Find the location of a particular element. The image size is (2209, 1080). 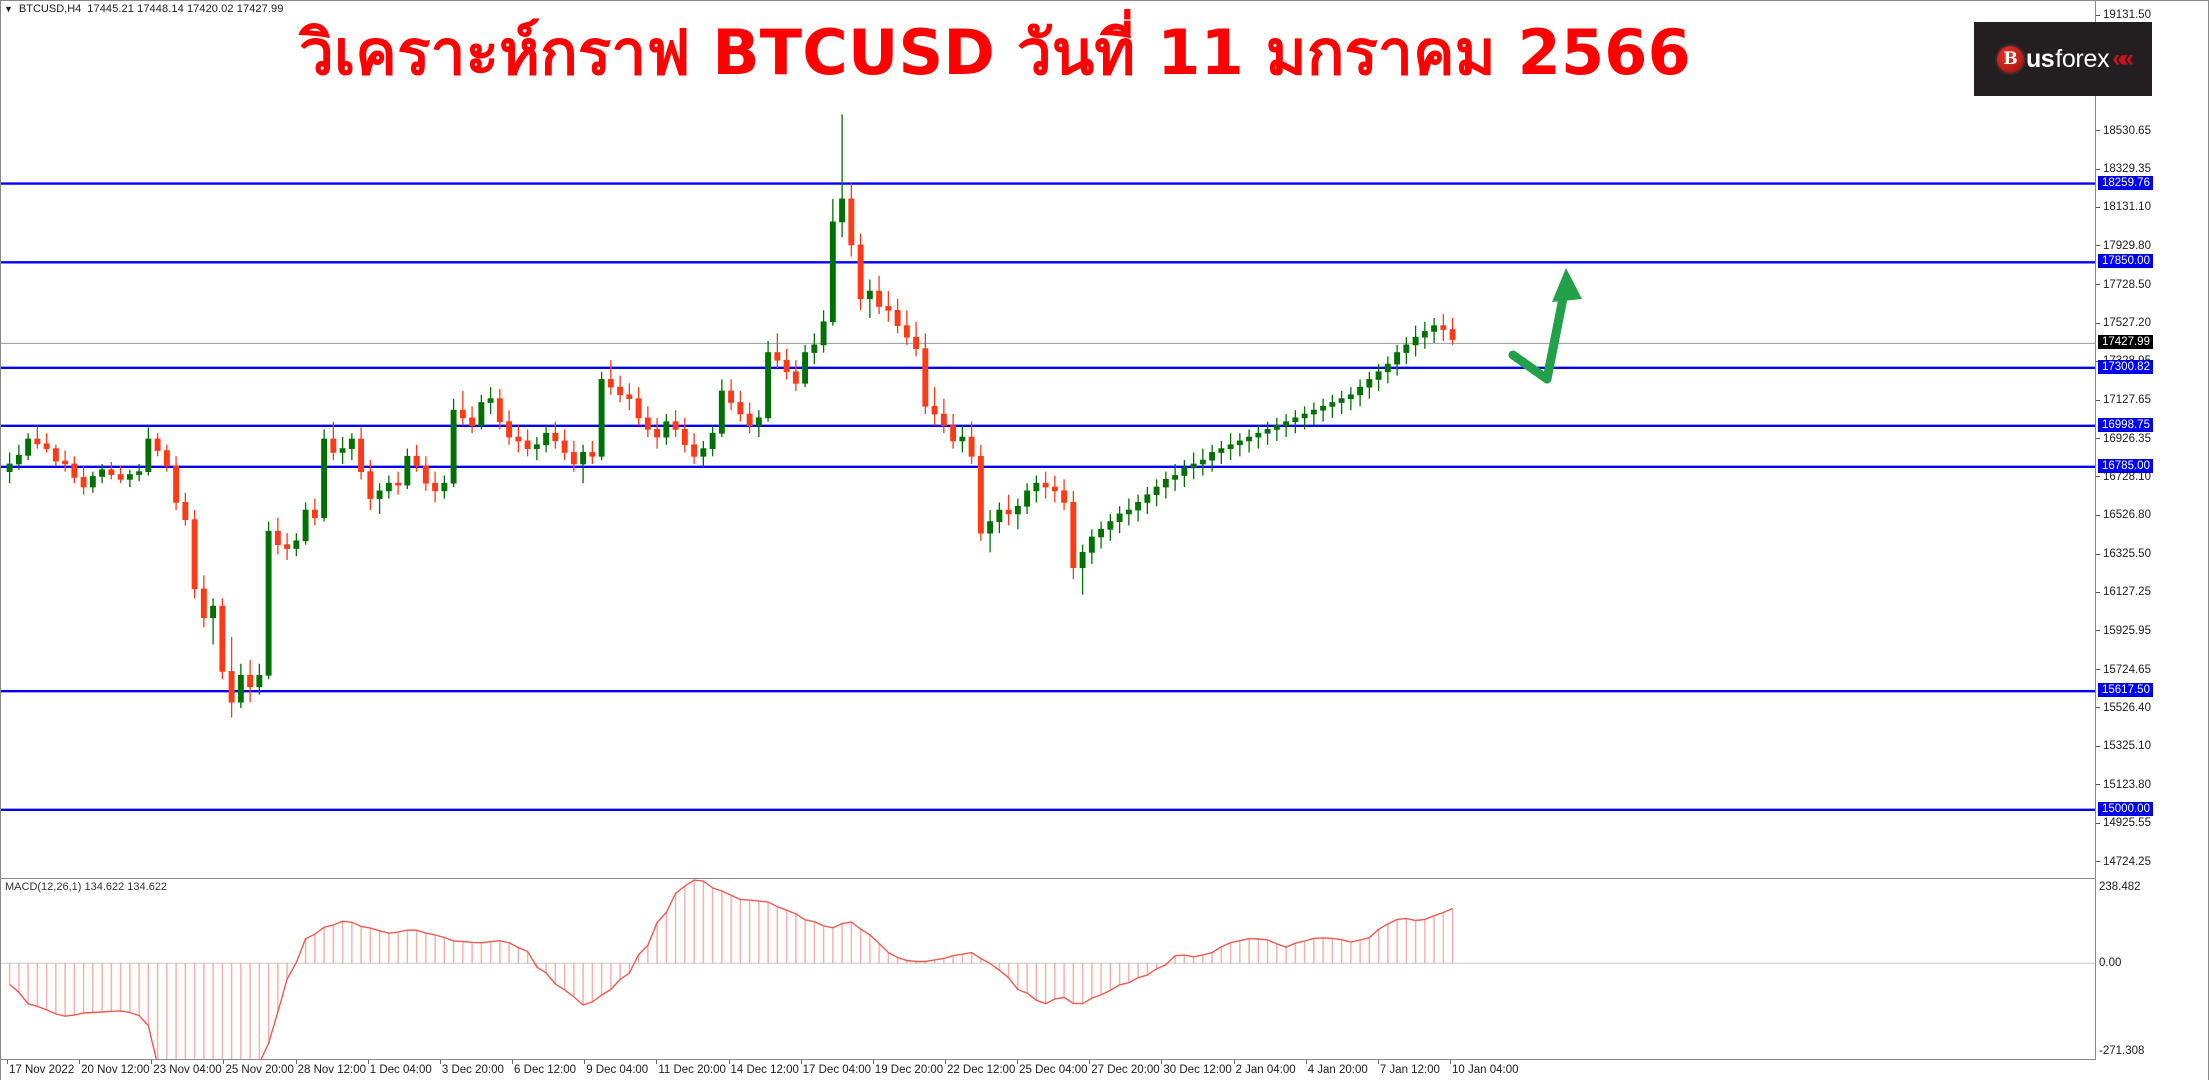

price-tick-label: 17929.80 is located at coordinates (2127, 245).